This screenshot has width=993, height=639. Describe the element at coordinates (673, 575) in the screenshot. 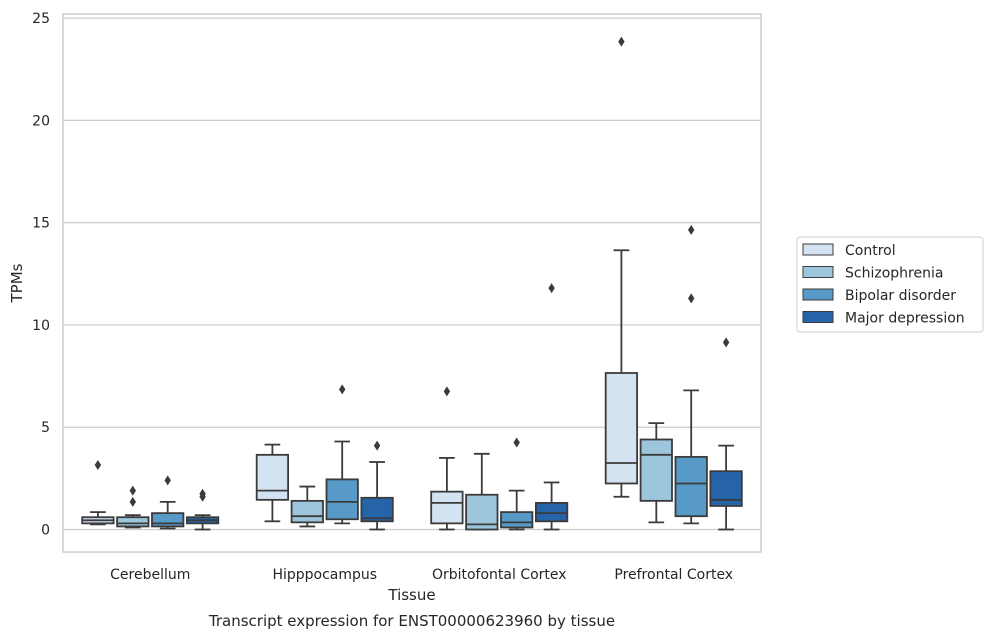

I see `x-tick-label: Prefrontal Cortex` at that location.